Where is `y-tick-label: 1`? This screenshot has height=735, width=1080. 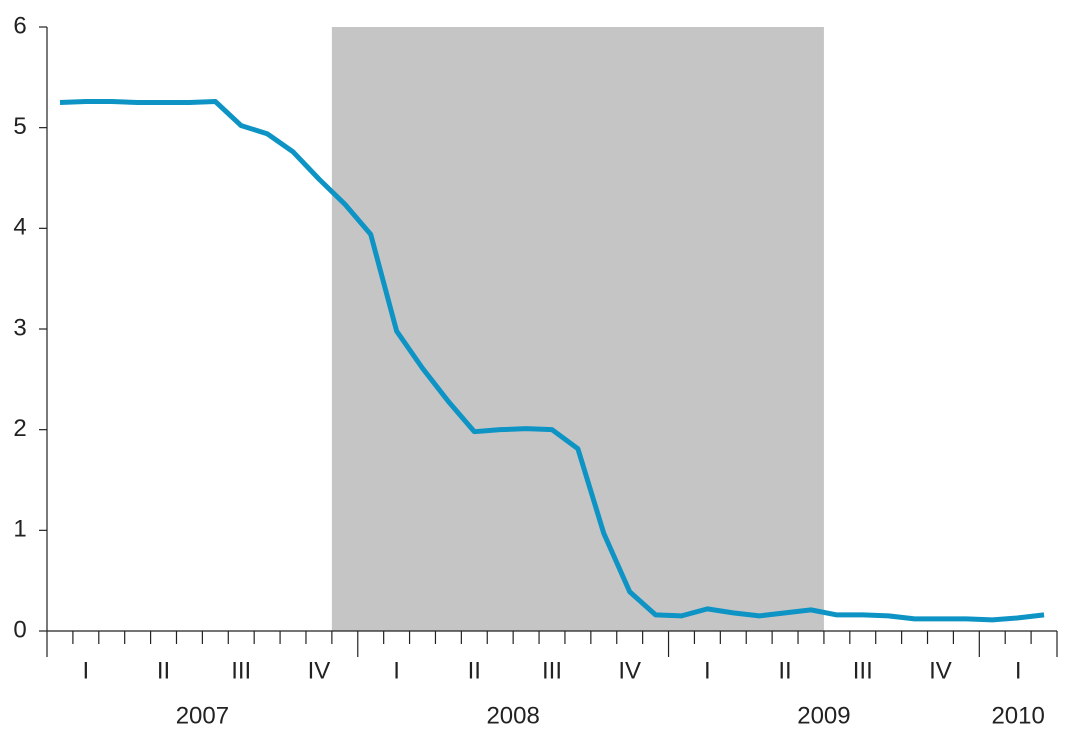 y-tick-label: 1 is located at coordinates (19, 529).